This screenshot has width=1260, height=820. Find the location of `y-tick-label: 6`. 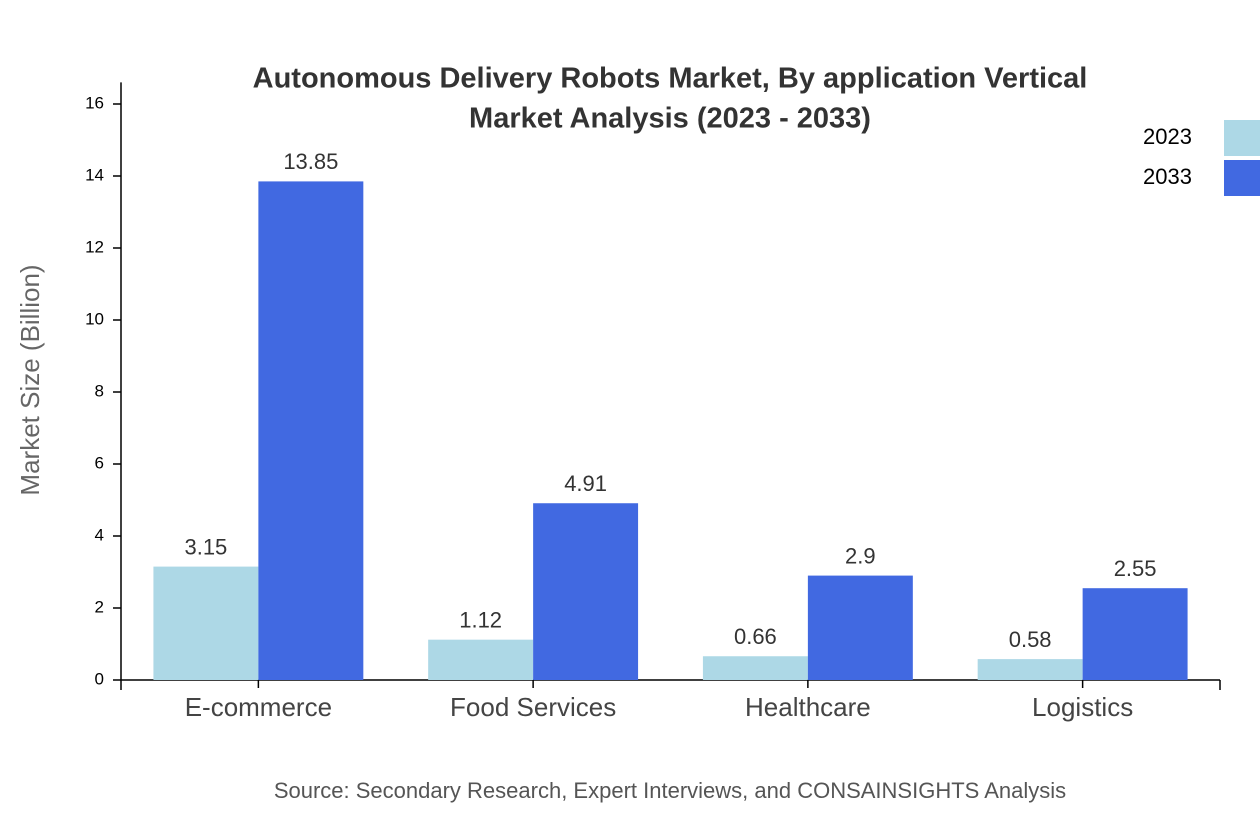

y-tick-label: 6 is located at coordinates (99, 462).